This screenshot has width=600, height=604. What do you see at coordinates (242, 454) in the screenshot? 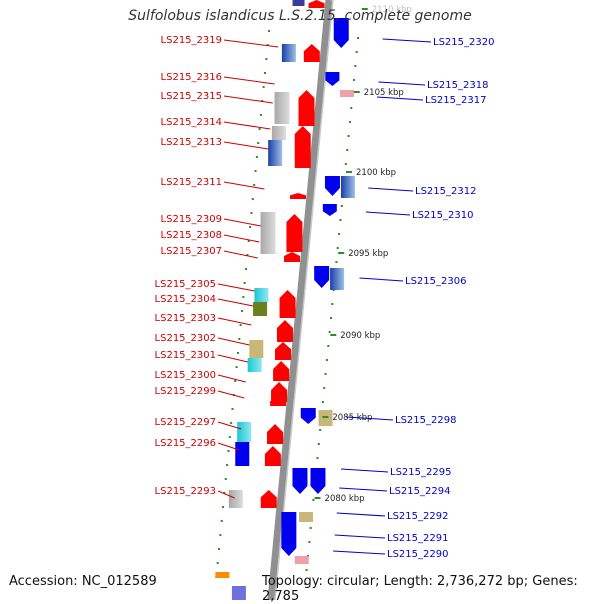
I see `gene-block-blue` at bounding box center [242, 454].